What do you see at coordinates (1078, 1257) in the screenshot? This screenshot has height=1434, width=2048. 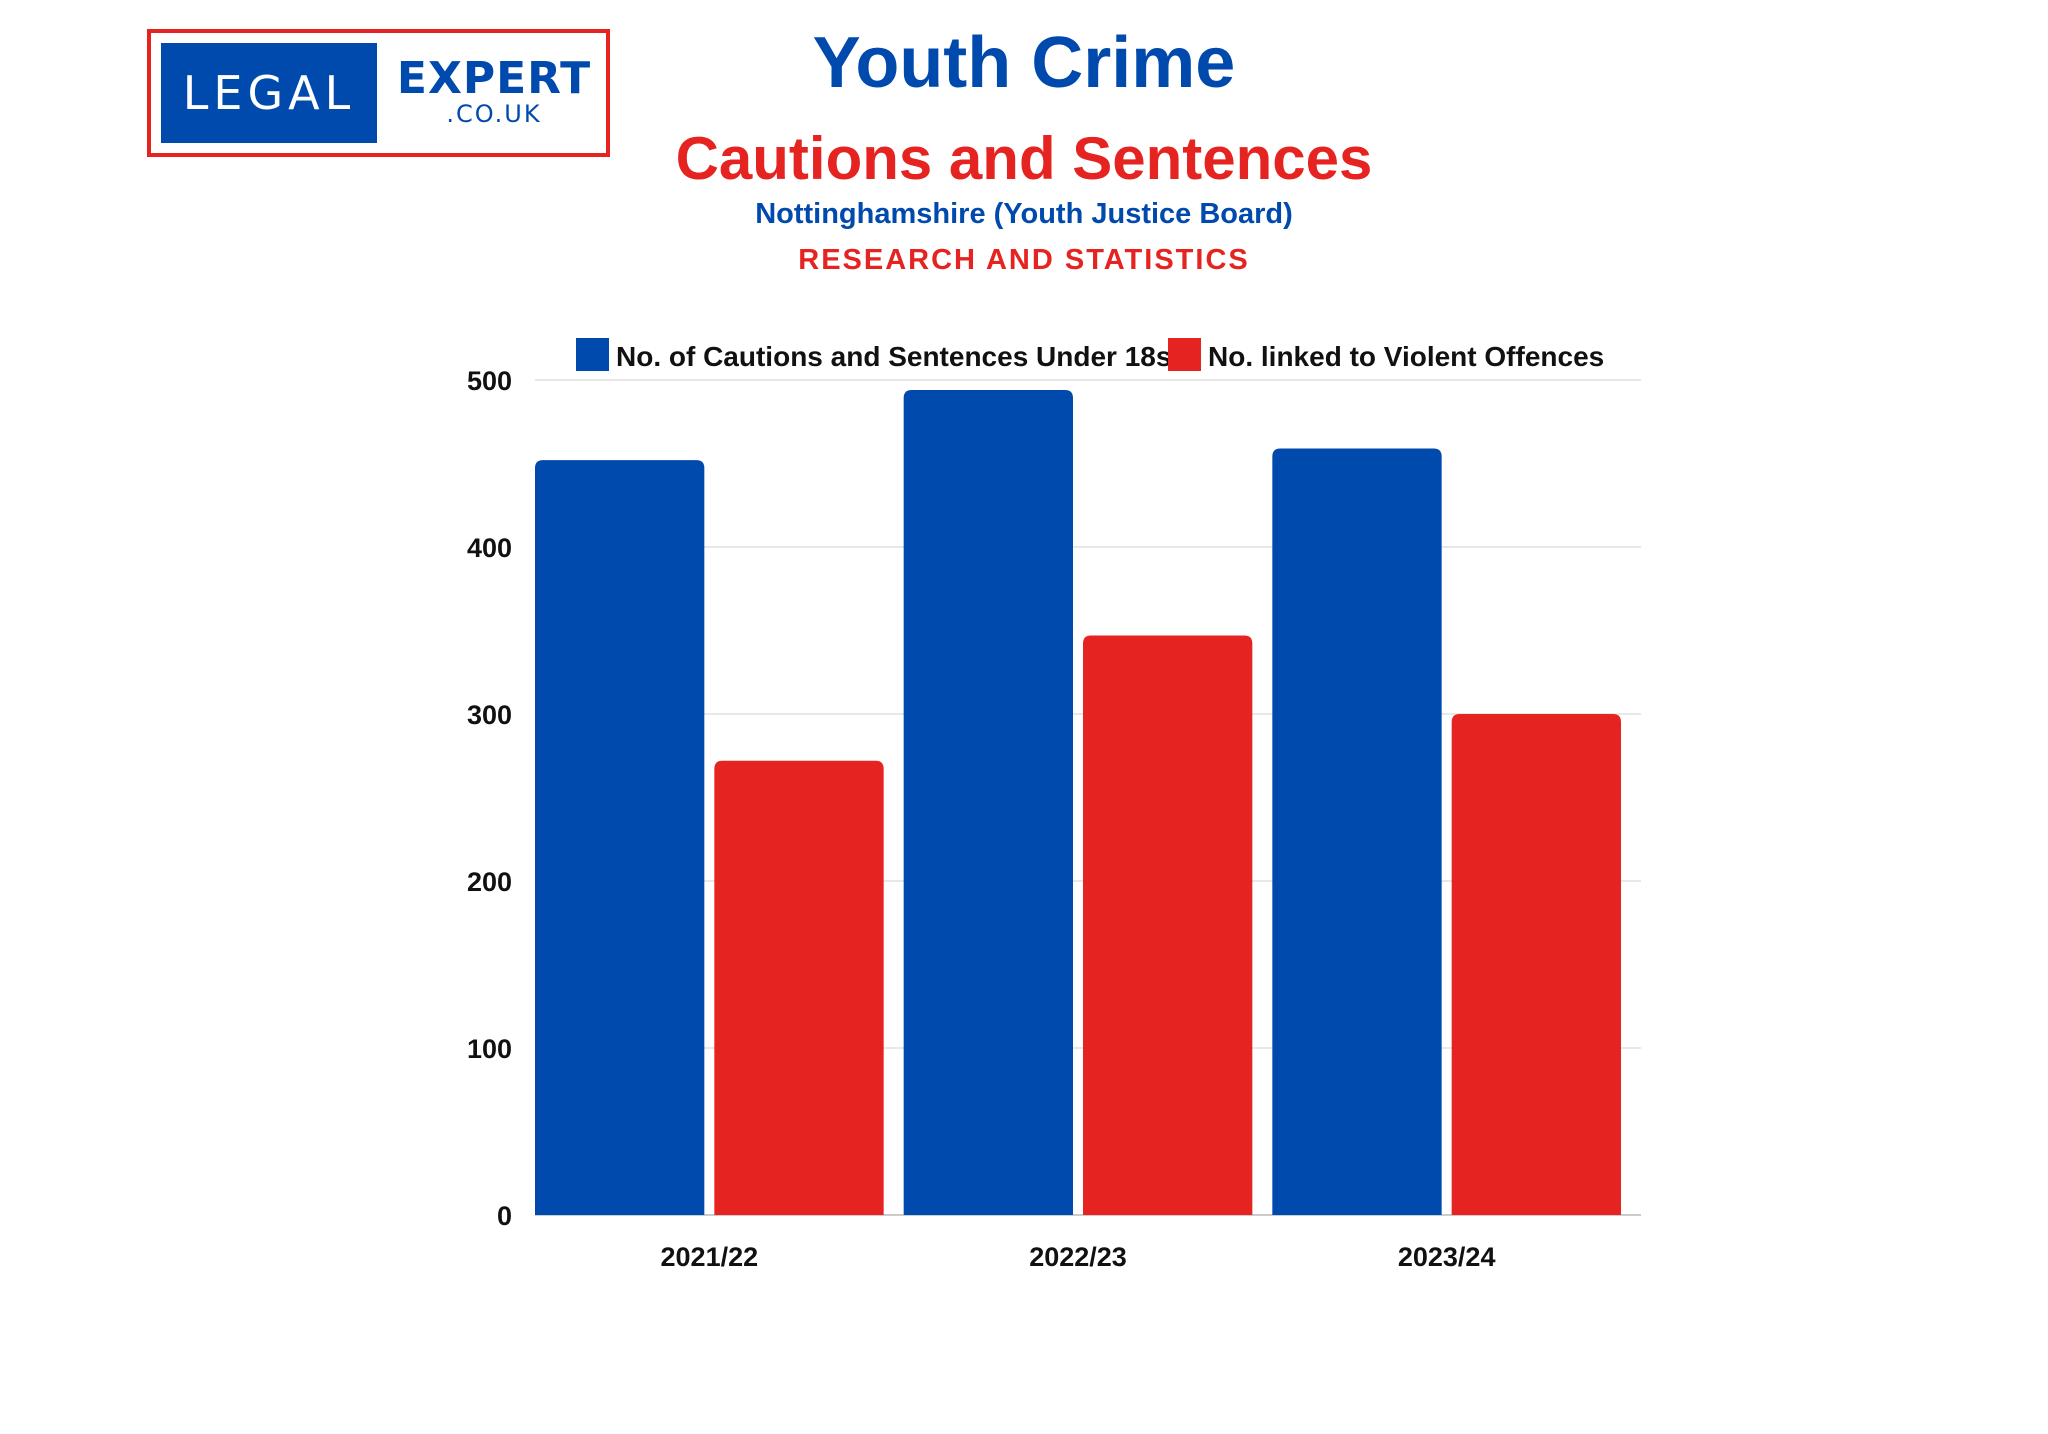 I see `x-tick-label: 2022/23` at bounding box center [1078, 1257].